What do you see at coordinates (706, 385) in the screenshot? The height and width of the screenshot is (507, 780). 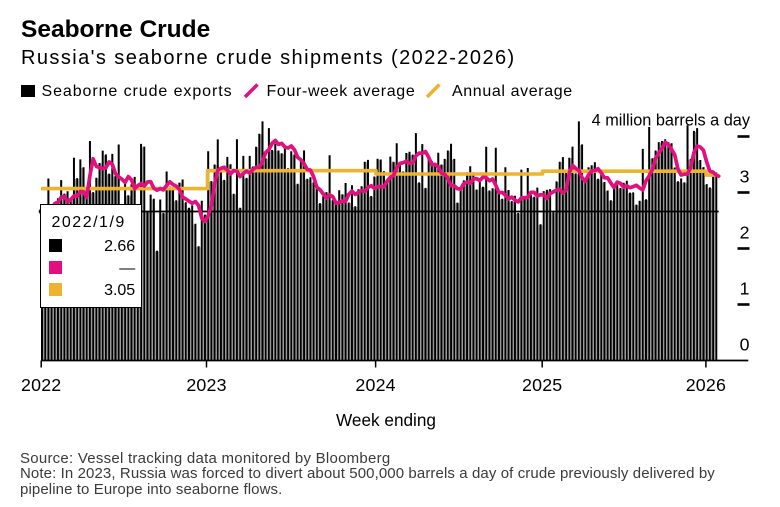 I see `svg-text: 2026` at bounding box center [706, 385].